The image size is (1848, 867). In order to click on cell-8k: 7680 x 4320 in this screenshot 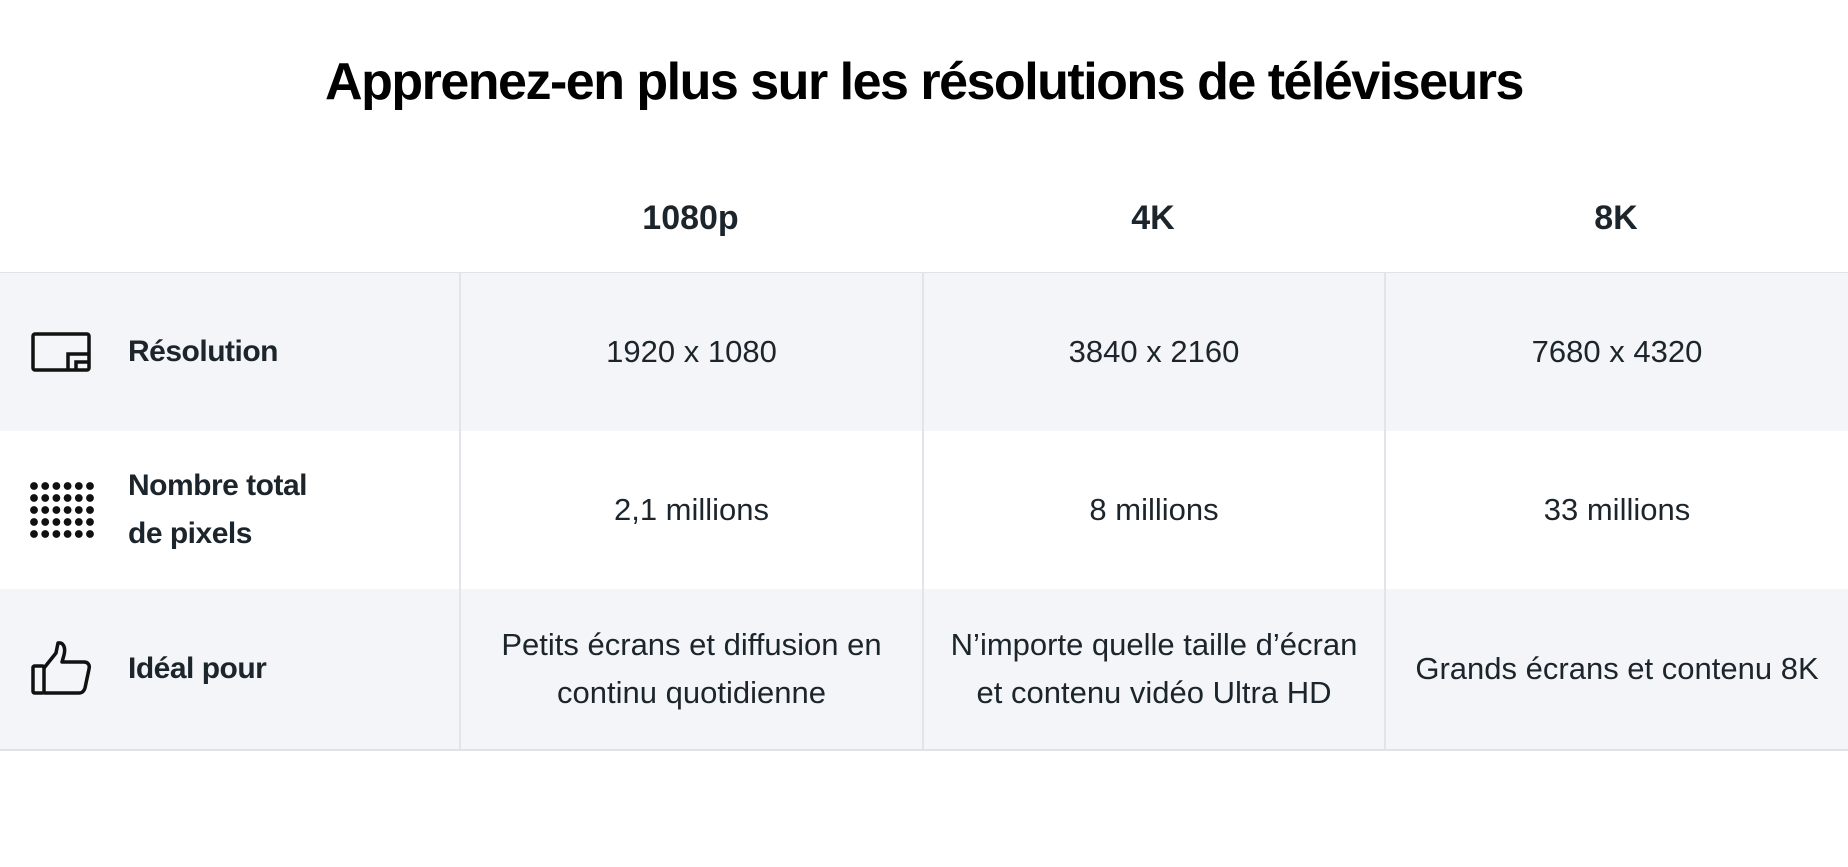, I will do `click(1616, 352)`.